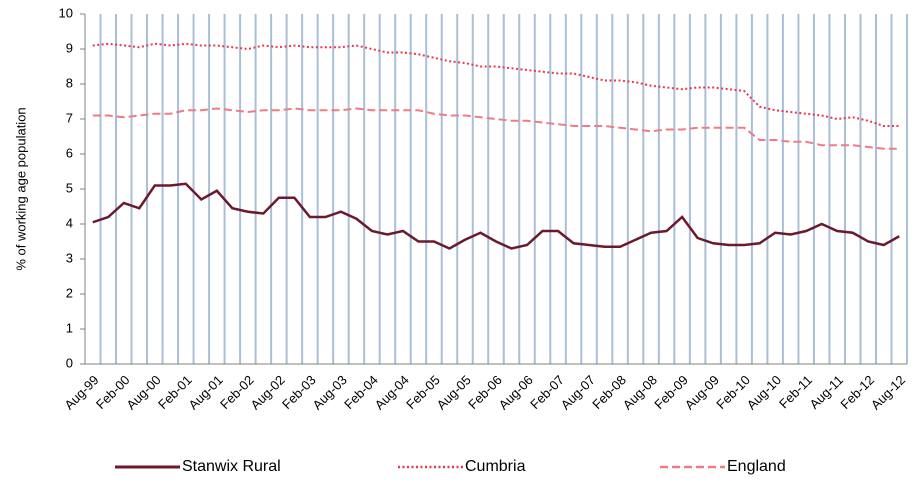  What do you see at coordinates (69, 187) in the screenshot?
I see `y-tick-label: 5` at bounding box center [69, 187].